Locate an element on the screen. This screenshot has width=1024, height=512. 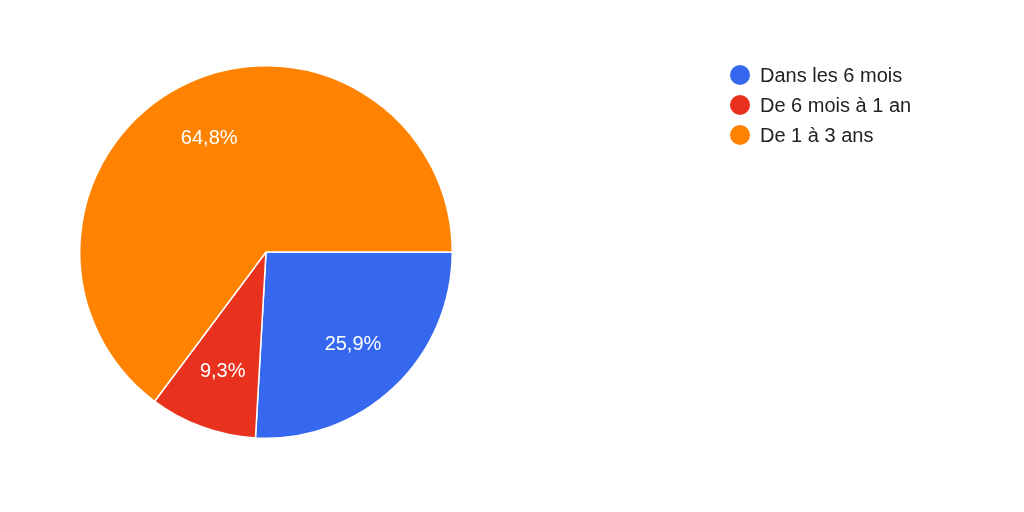
legend-label: Dans les 6 mois is located at coordinates (831, 75).